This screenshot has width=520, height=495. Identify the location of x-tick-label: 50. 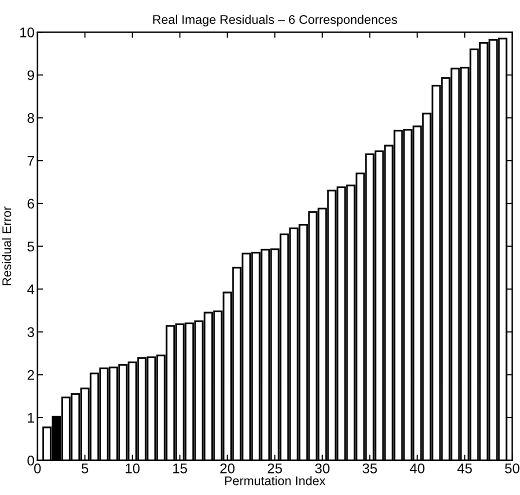
(512, 468).